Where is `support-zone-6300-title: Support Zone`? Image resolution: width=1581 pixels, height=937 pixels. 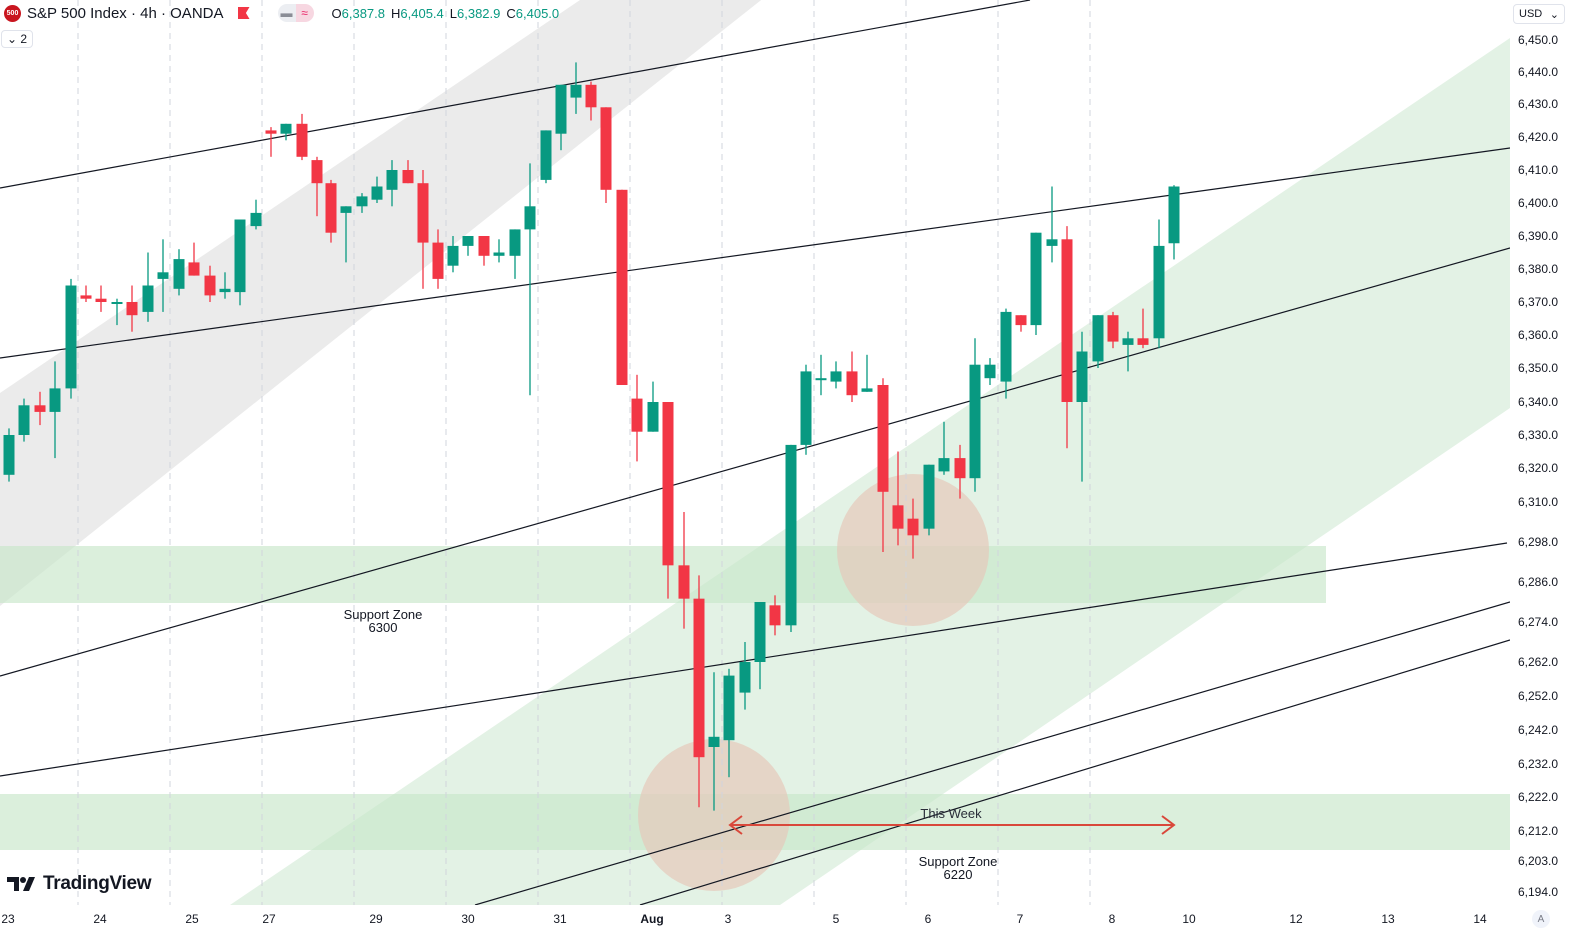 support-zone-6300-title: Support Zone is located at coordinates (383, 614).